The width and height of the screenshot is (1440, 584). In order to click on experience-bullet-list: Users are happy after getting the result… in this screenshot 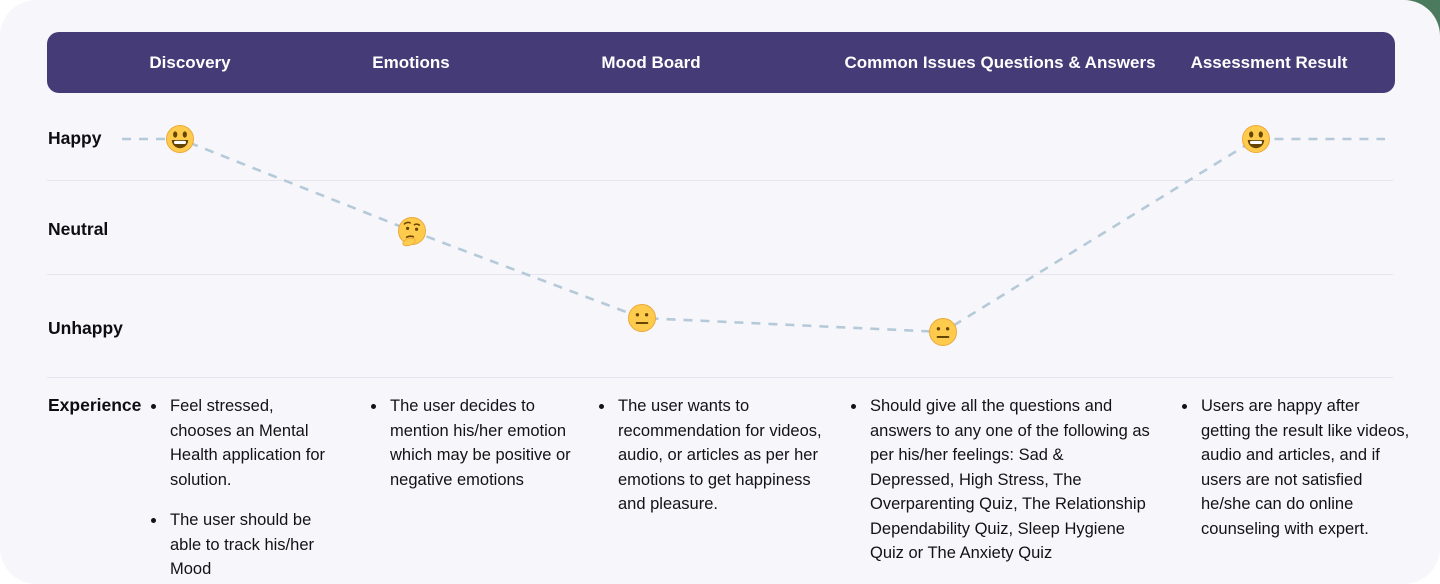, I will do `click(1298, 467)`.